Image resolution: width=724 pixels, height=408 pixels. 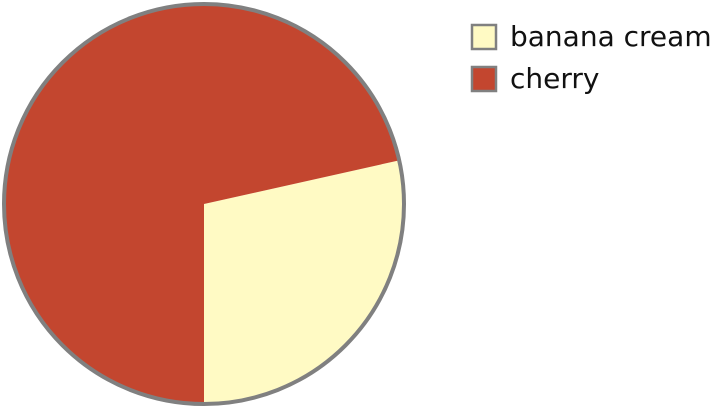 What do you see at coordinates (591, 57) in the screenshot?
I see `legend: banana cream cherry` at bounding box center [591, 57].